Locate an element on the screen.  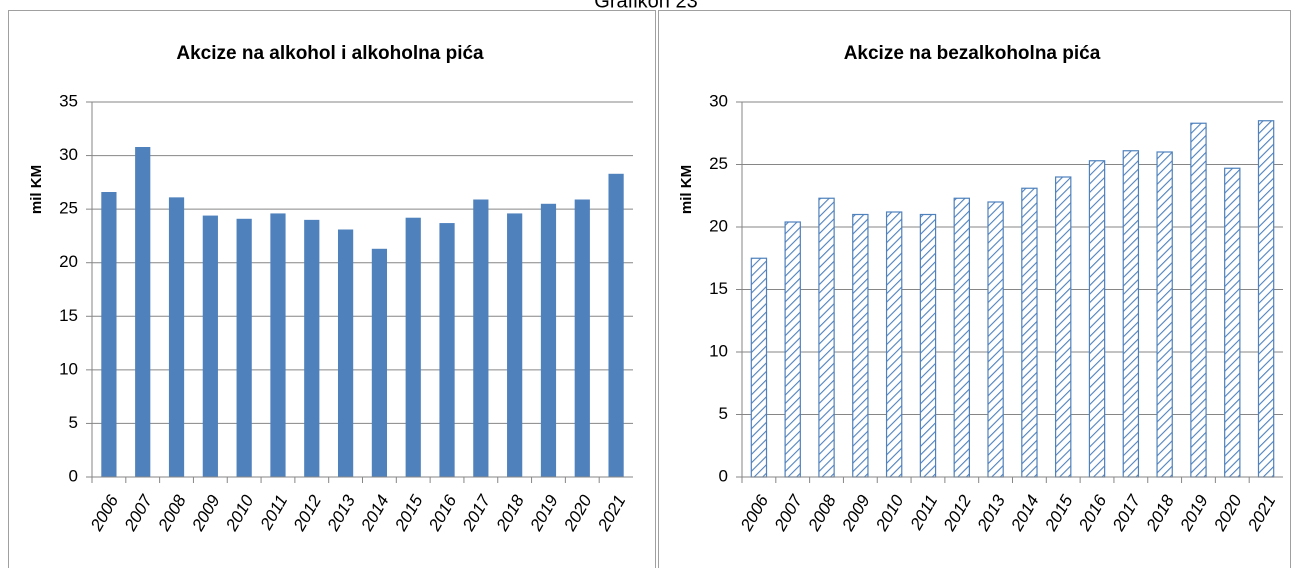
page-title: Grafikon 23 is located at coordinates (645, 6).